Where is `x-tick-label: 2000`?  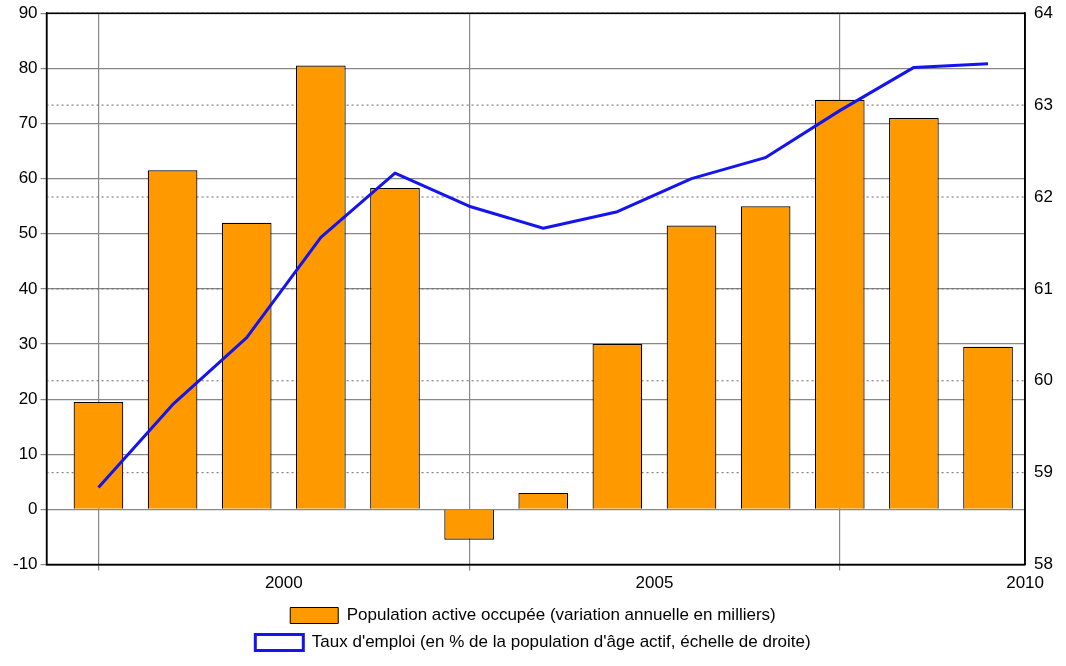
x-tick-label: 2000 is located at coordinates (283, 583).